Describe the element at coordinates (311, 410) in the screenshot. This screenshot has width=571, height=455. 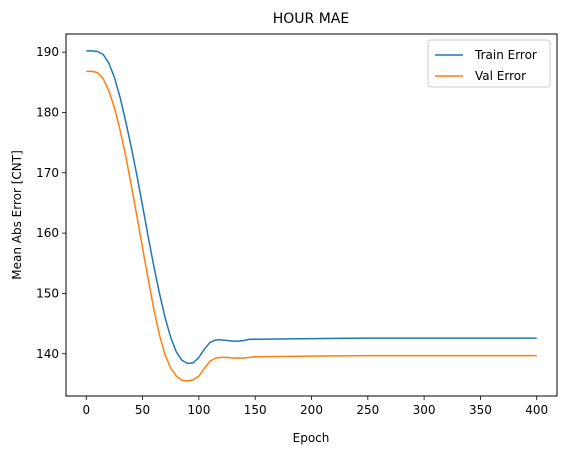
I see `x-tick-label: 200` at that location.